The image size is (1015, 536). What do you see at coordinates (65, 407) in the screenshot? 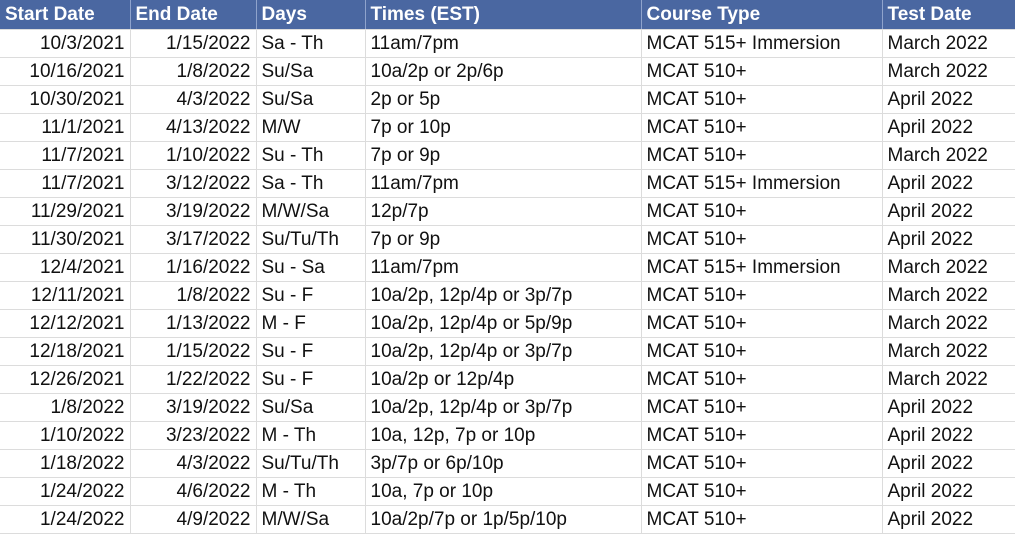
I see `cell-start-date: 1/8/2022` at bounding box center [65, 407].